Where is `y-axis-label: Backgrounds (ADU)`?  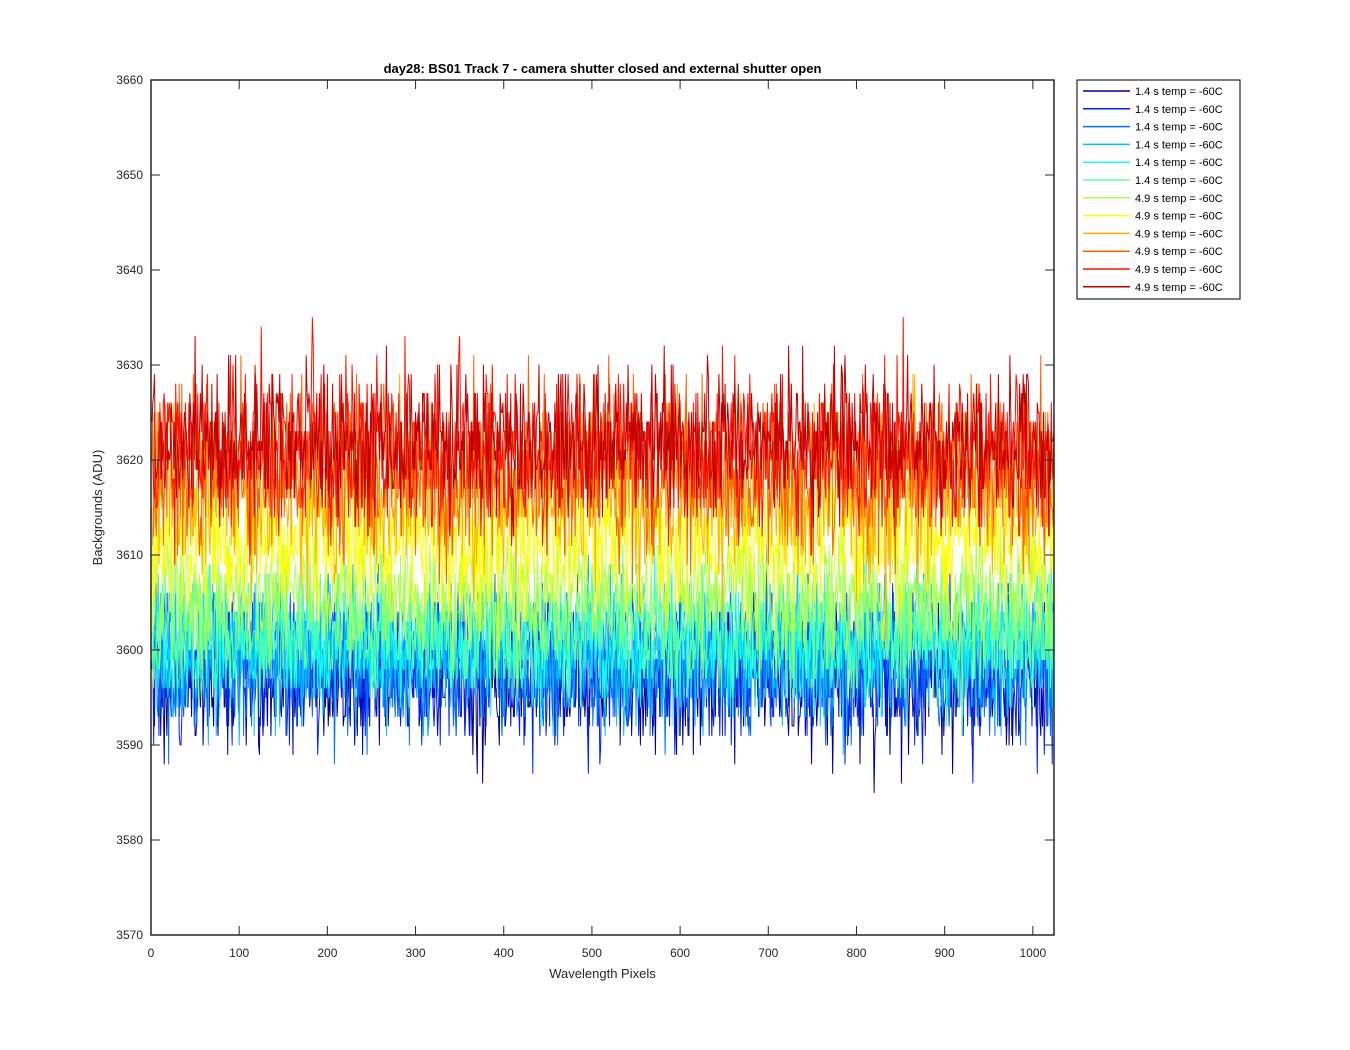
y-axis-label: Backgrounds (ADU) is located at coordinates (97, 508).